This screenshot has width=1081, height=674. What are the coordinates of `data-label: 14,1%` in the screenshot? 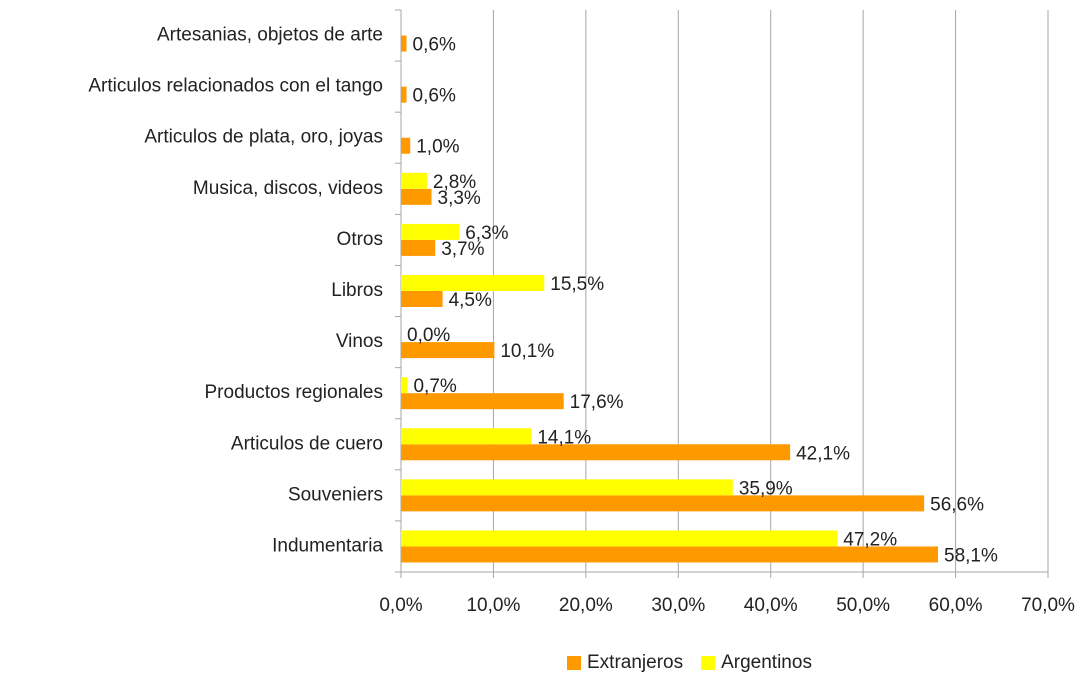 It's located at (564, 437).